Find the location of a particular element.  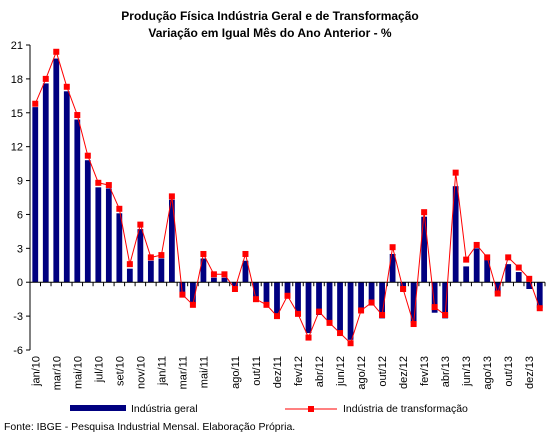

x-tick-label: ago/12 is located at coordinates (362, 373).